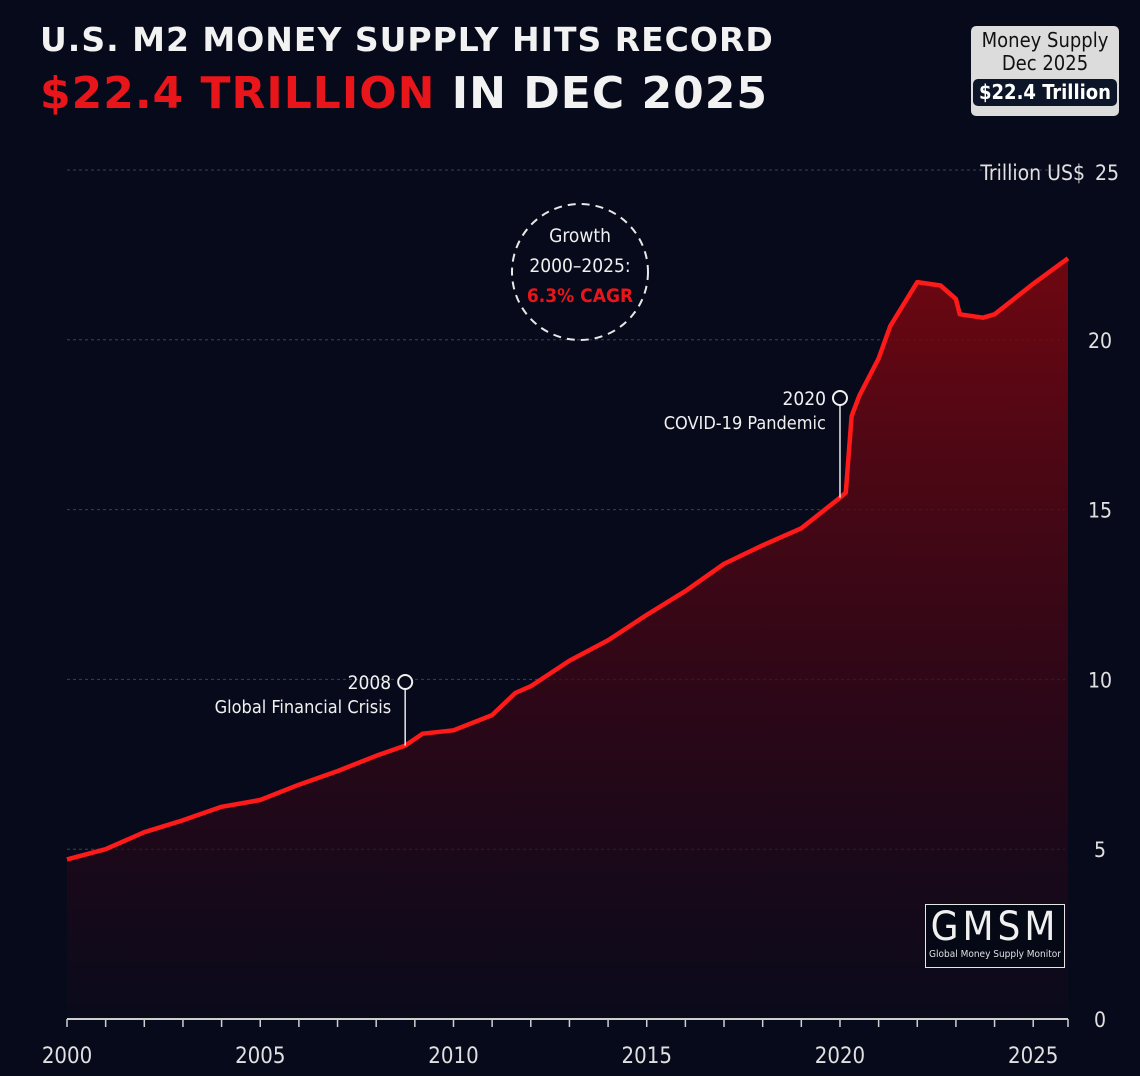 The height and width of the screenshot is (1076, 1140). I want to click on logo-tagline: Global Money Supply Monitor, so click(995, 954).